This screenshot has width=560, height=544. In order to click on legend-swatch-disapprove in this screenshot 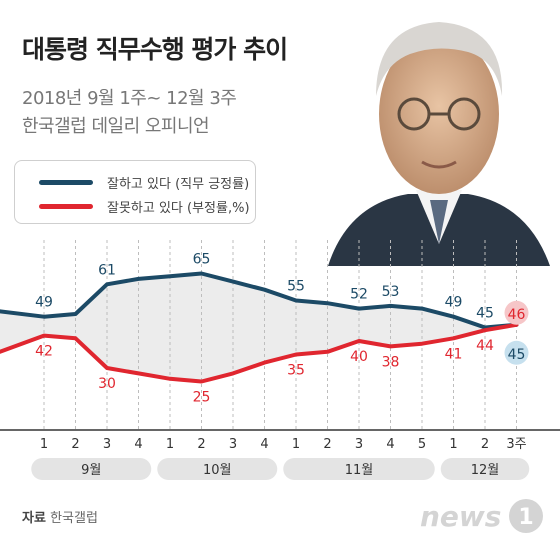, I will do `click(66, 206)`.